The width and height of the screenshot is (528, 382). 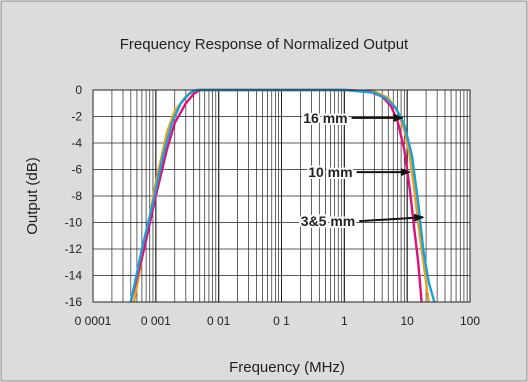 I want to click on y-tick-label: -10, so click(x=74, y=223).